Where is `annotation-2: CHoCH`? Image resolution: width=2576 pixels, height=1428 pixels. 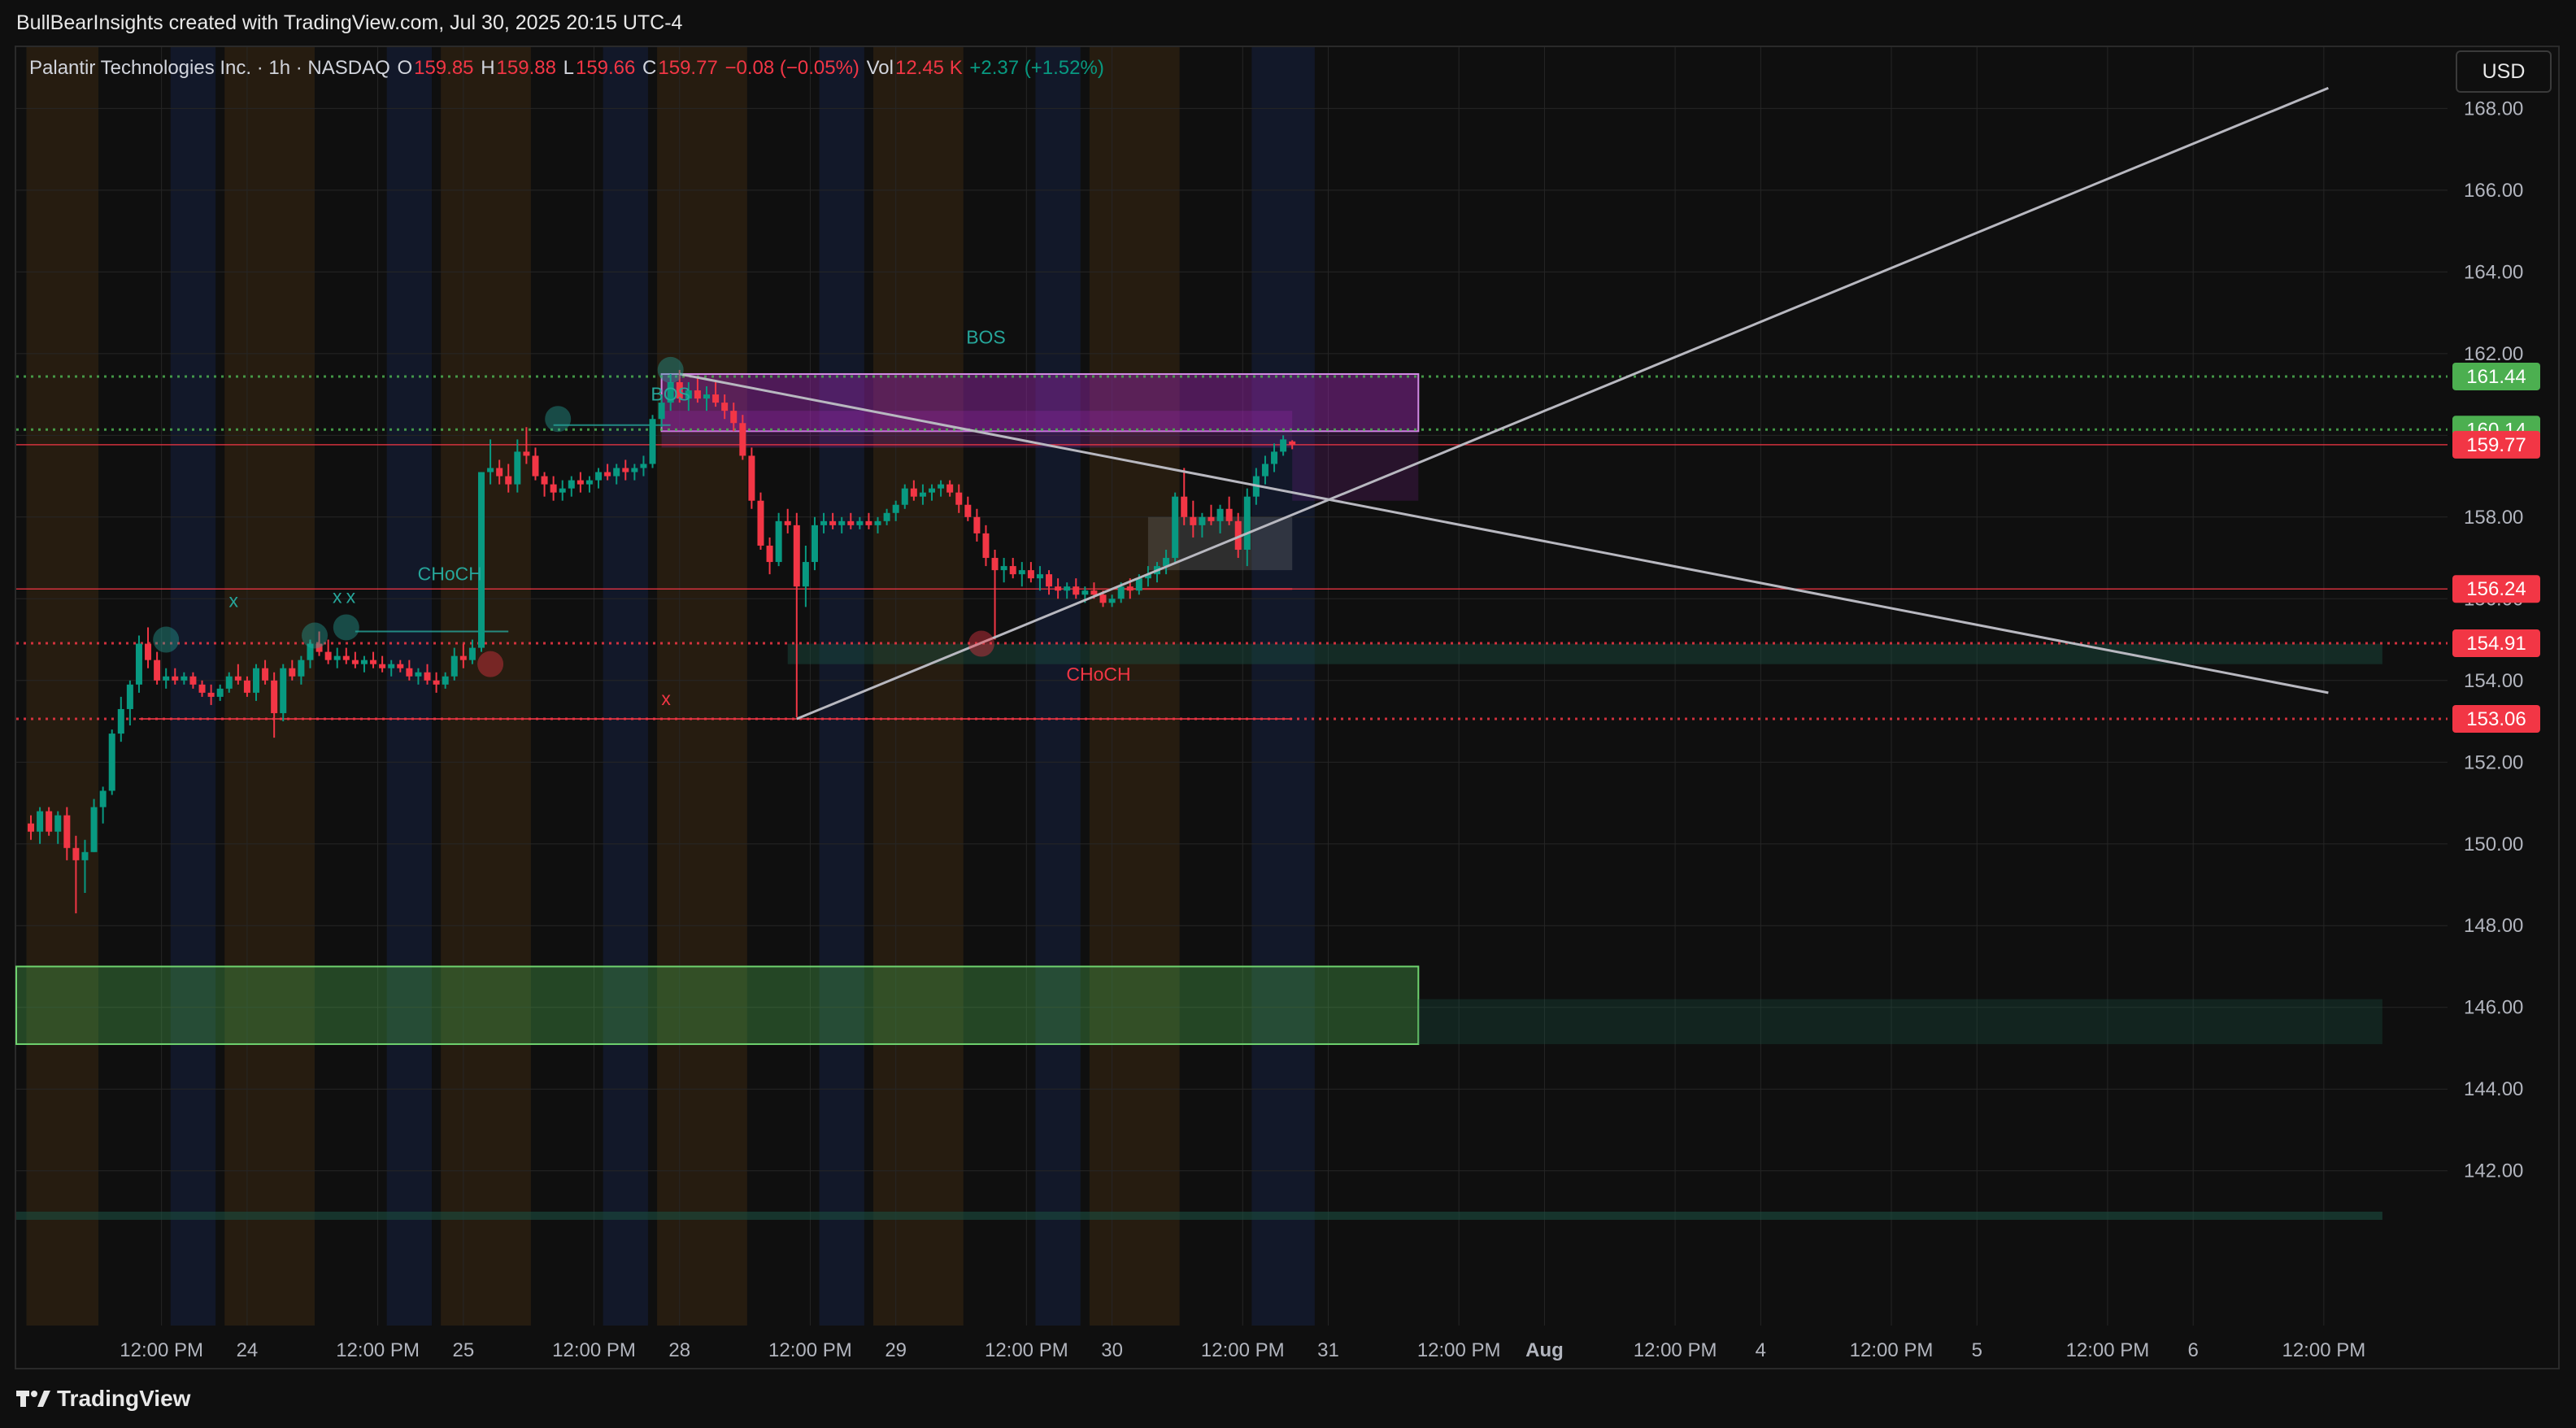
annotation-2: CHoCH is located at coordinates (450, 574).